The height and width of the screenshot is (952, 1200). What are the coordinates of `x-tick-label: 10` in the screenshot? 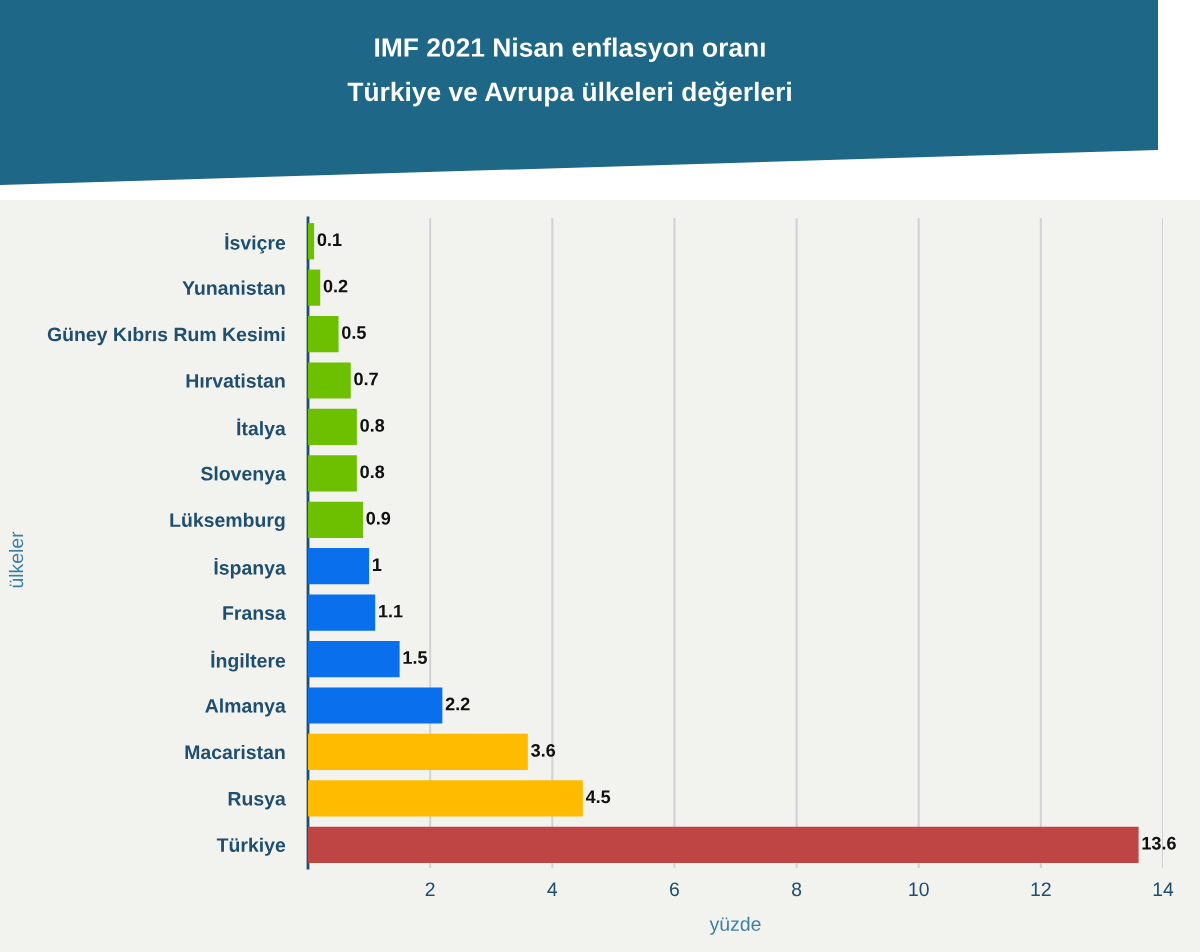 It's located at (919, 889).